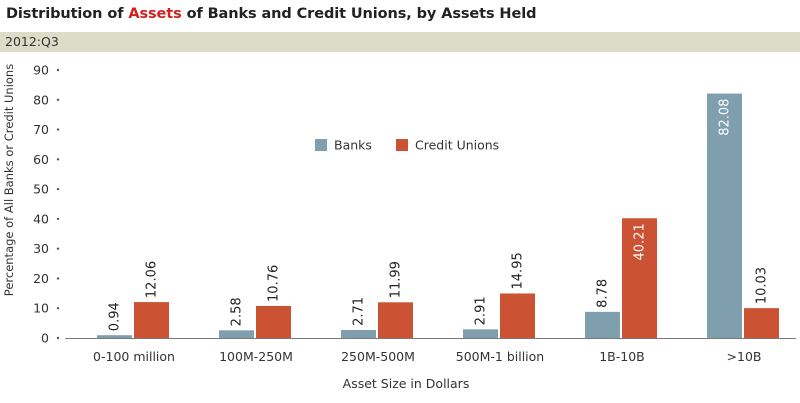 This screenshot has width=800, height=403. What do you see at coordinates (41, 248) in the screenshot?
I see `y-tick-label: 30` at bounding box center [41, 248].